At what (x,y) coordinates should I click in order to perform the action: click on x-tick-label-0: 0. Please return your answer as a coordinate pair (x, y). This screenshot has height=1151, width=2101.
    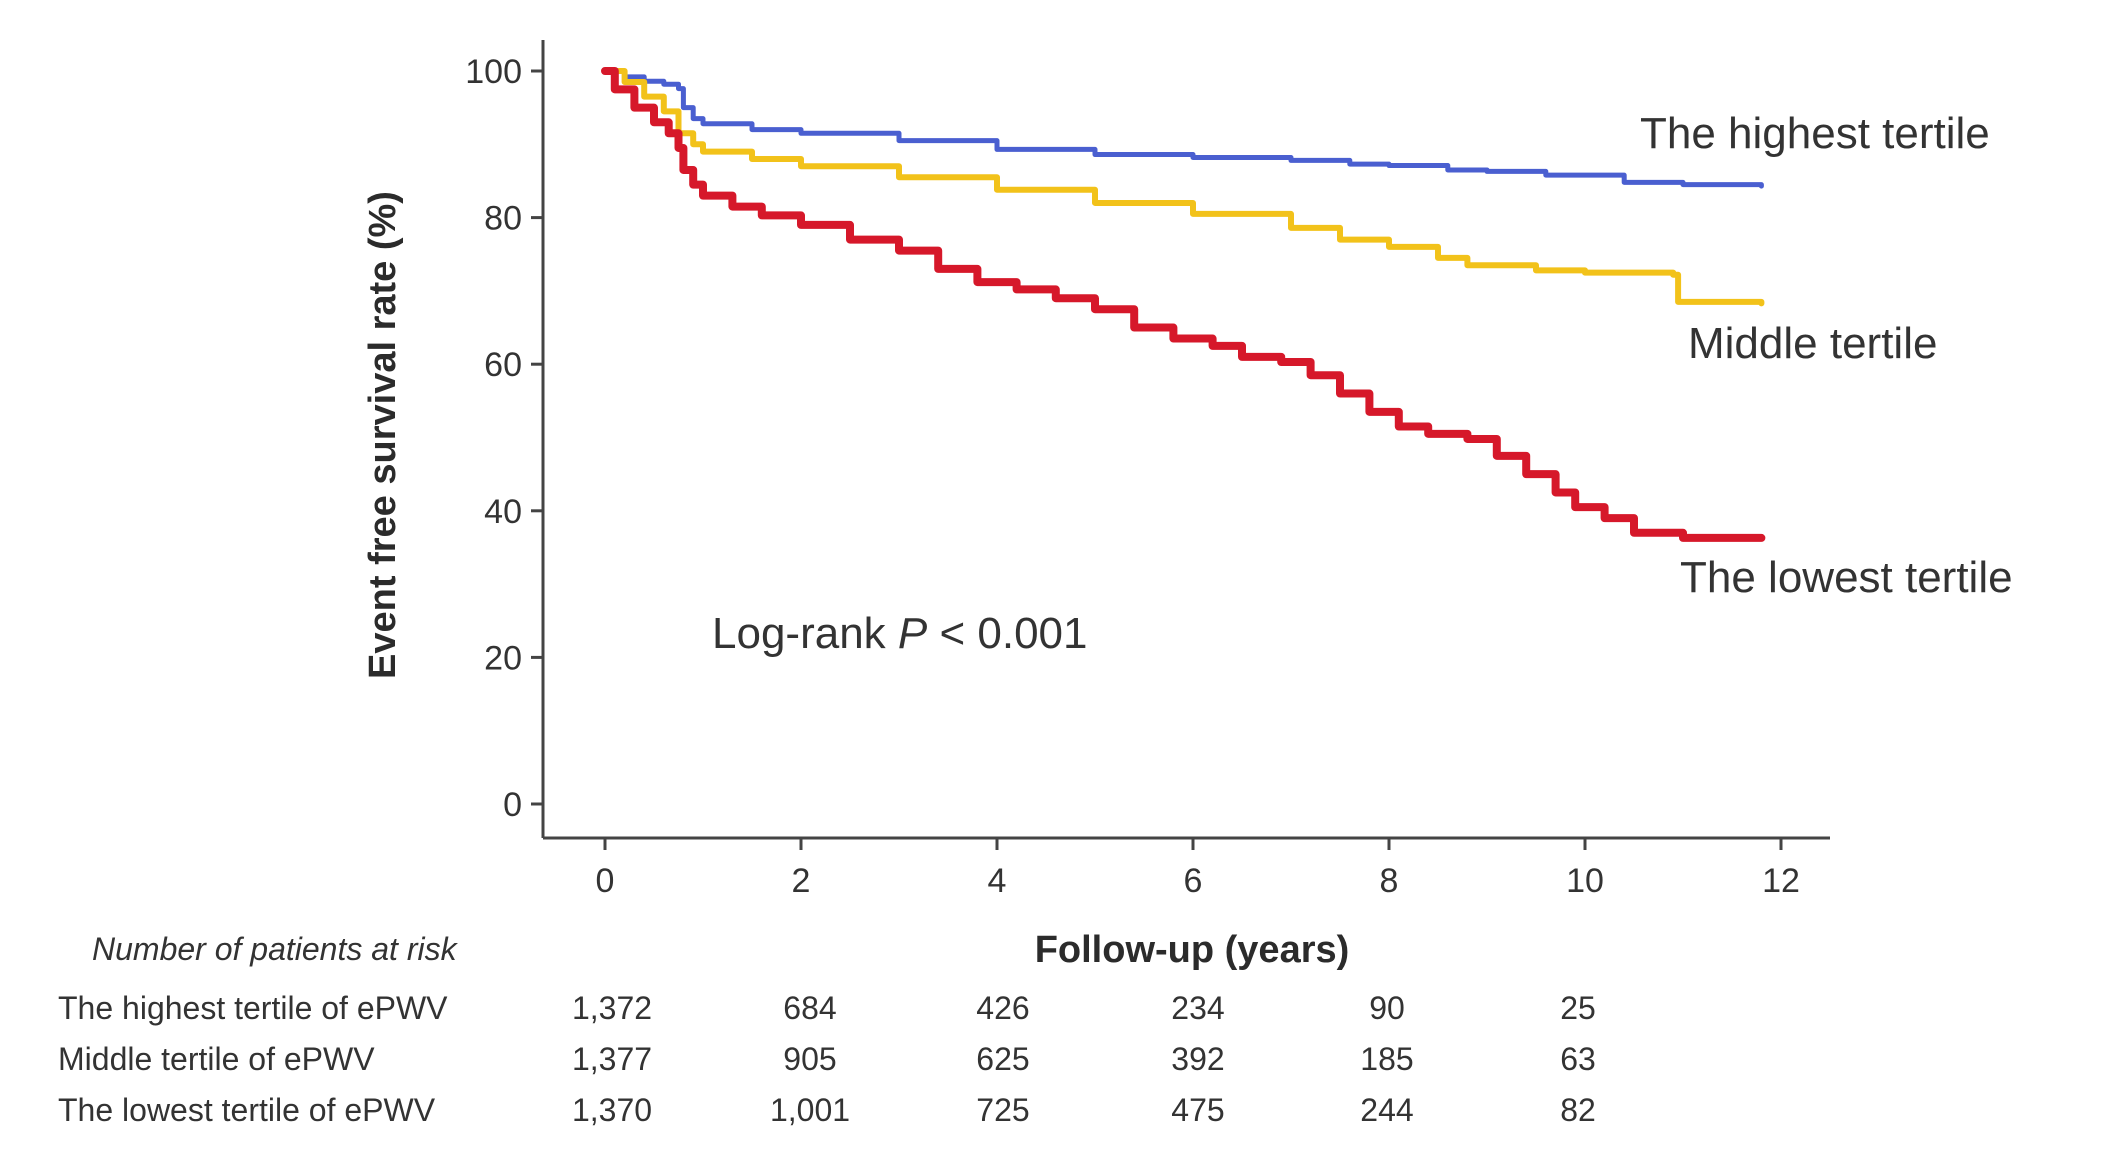
    Looking at the image, I should click on (605, 881).